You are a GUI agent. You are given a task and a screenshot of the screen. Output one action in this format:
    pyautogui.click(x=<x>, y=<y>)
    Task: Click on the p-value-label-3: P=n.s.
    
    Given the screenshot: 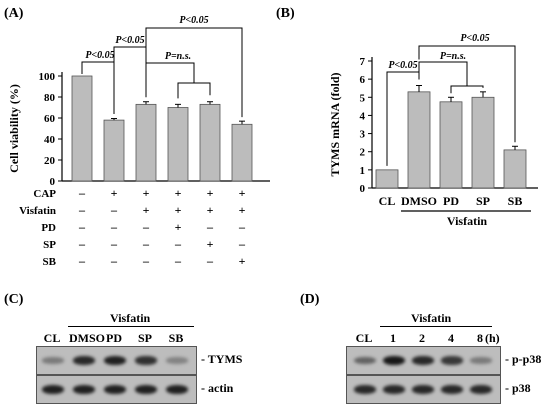 What is the action you would take?
    pyautogui.click(x=178, y=56)
    